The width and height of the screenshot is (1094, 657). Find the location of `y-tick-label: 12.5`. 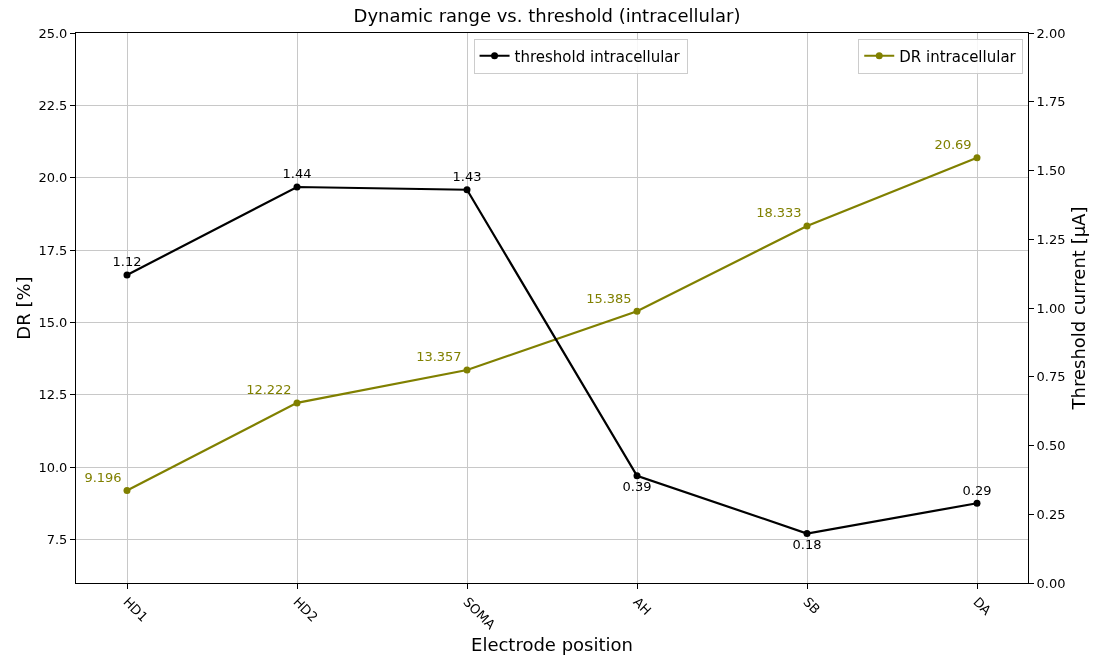

y-tick-label: 12.5 is located at coordinates (53, 395).